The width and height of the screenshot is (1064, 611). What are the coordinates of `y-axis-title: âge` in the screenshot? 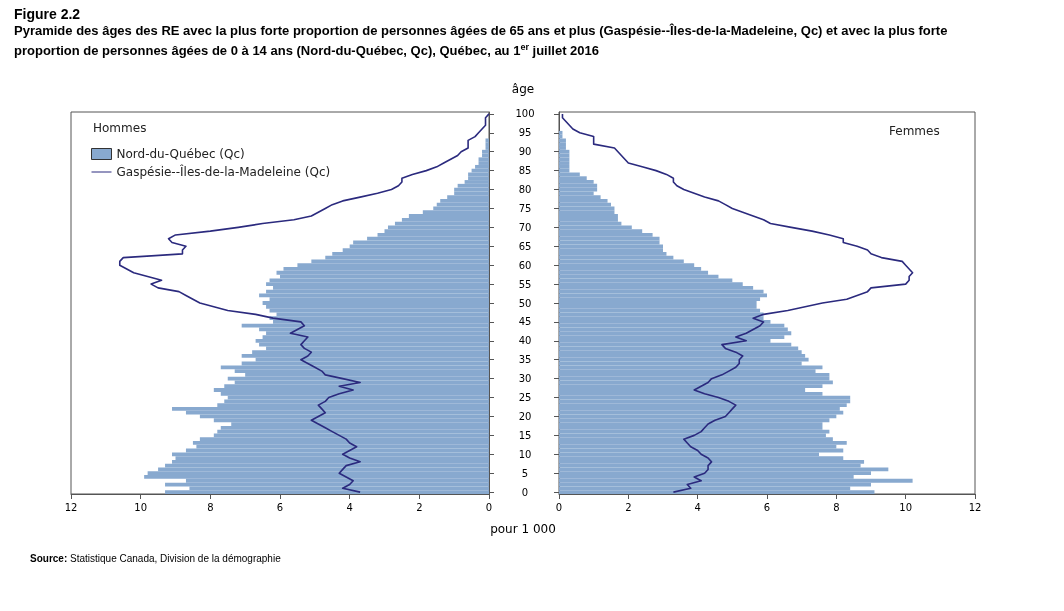 It's located at (523, 89).